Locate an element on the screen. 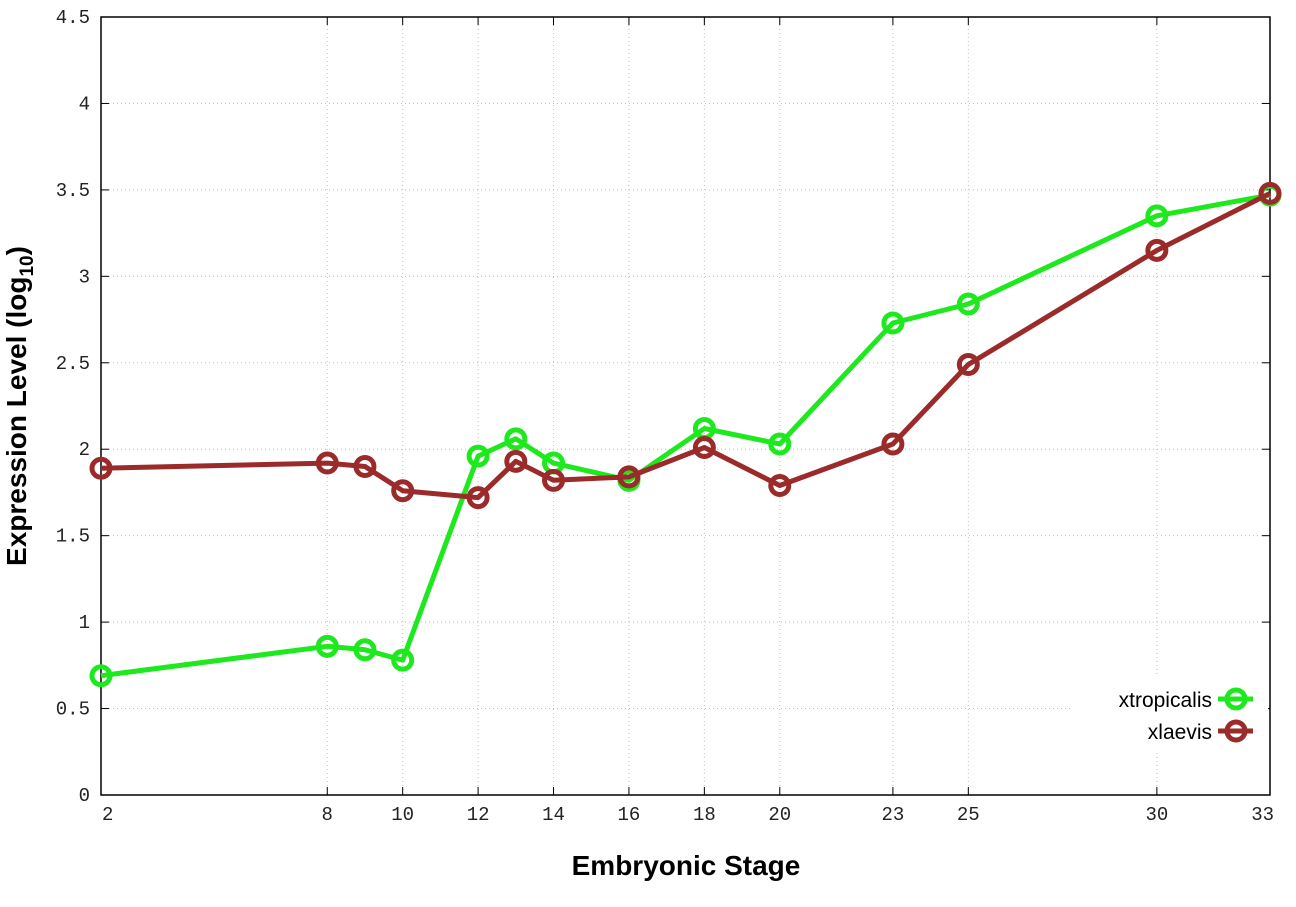 The height and width of the screenshot is (907, 1296). legend-swatch-xlaevis is located at coordinates (1235, 731).